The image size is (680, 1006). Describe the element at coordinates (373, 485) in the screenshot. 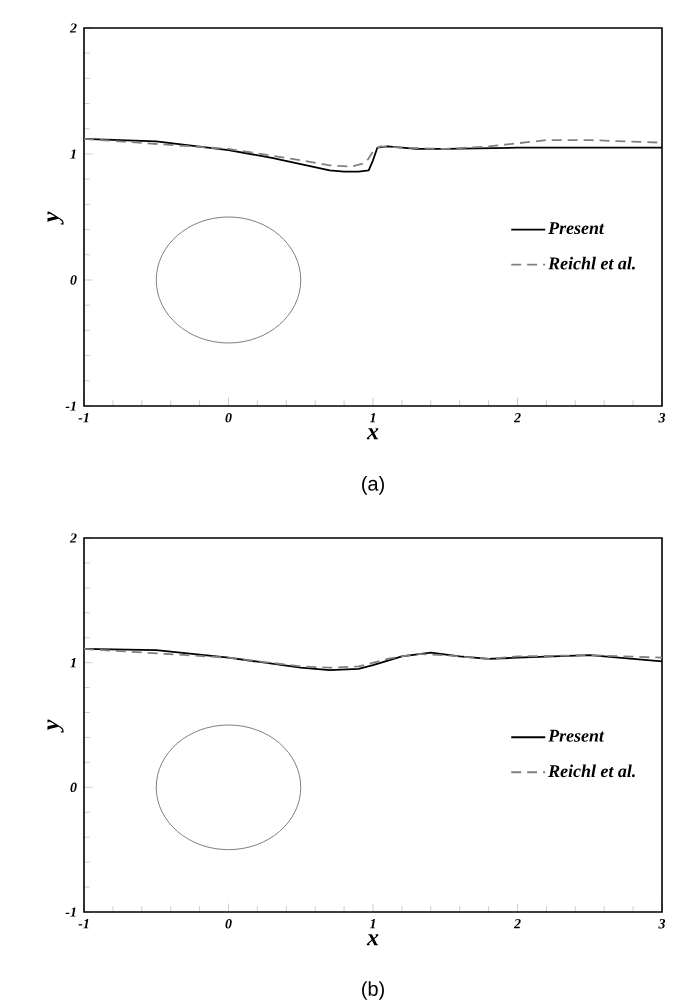

I see `text: (a)` at that location.